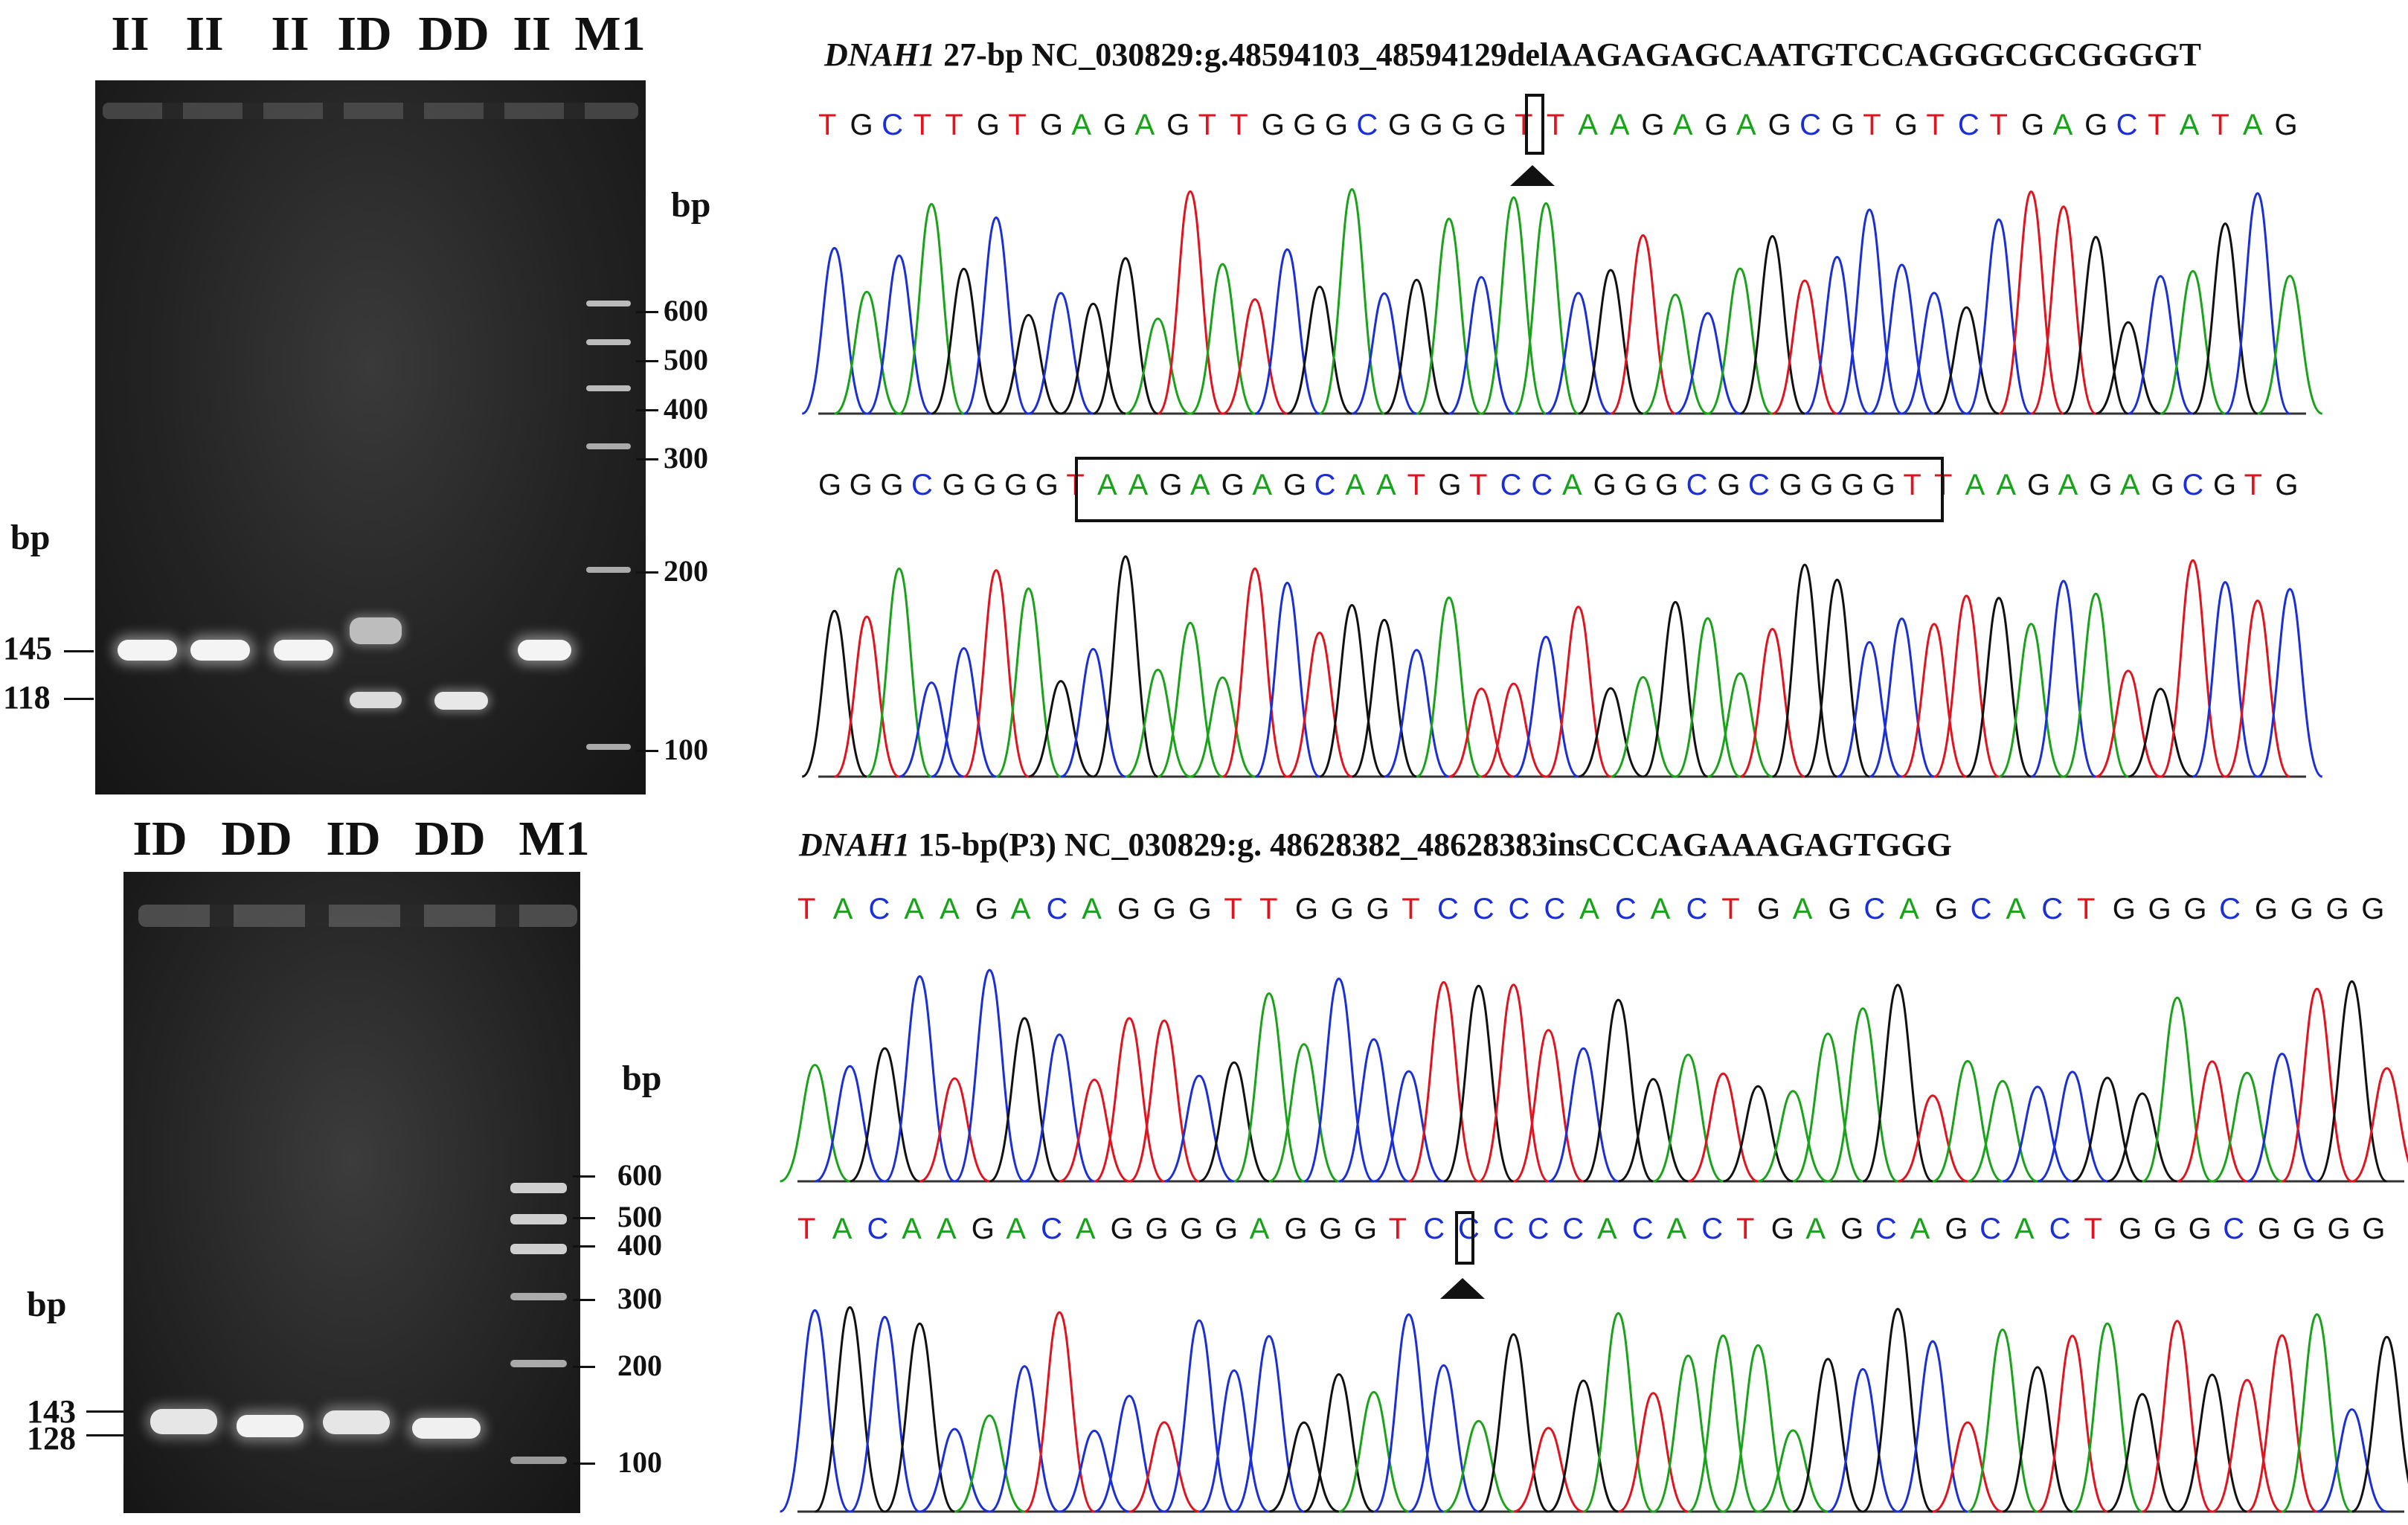 The image size is (2408, 1525). I want to click on seq-bottom-marker-box, so click(1464, 1238).